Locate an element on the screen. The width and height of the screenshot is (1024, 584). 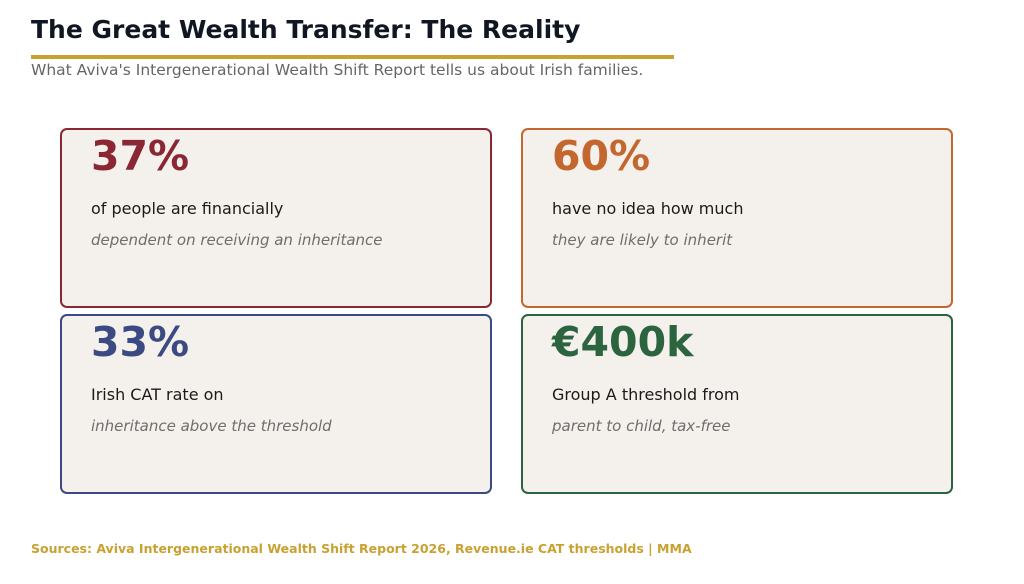
stat-description: of people are financially is located at coordinates (187, 208).